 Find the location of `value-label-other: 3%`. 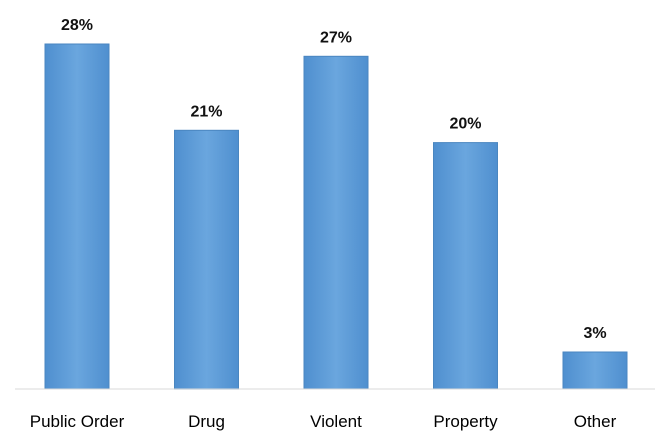

value-label-other: 3% is located at coordinates (594, 333).